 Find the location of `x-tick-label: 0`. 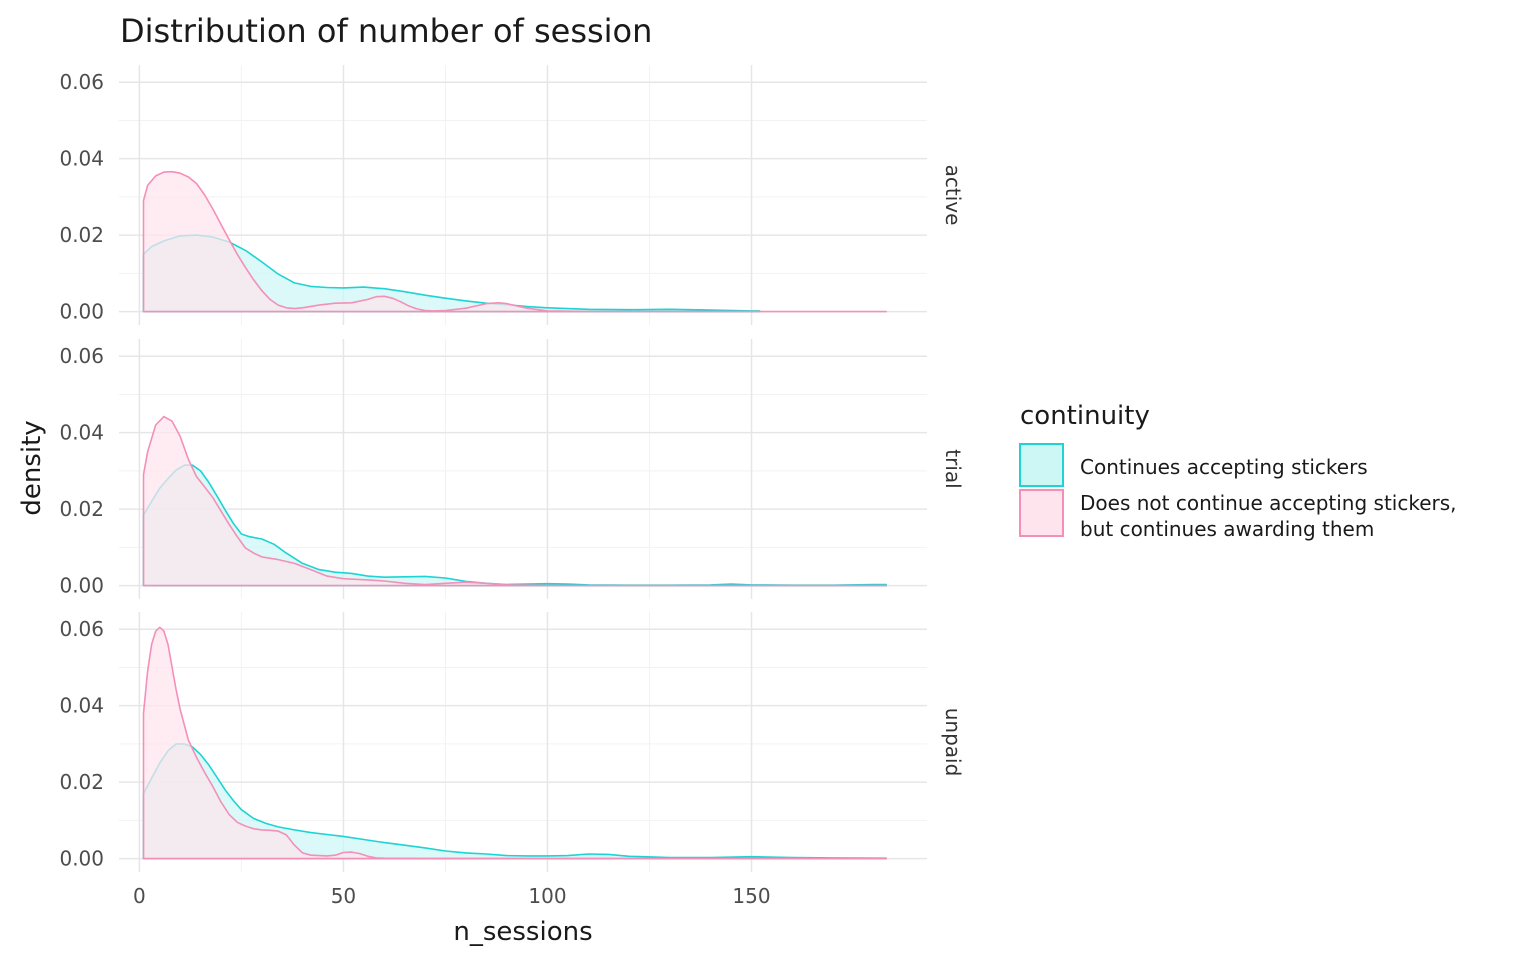

x-tick-label: 0 is located at coordinates (139, 896).